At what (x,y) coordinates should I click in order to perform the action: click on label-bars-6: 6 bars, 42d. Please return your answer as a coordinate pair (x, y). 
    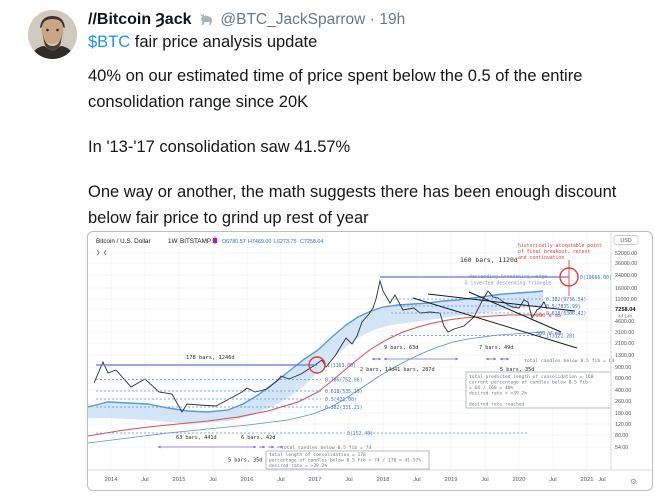
    Looking at the image, I should click on (258, 438).